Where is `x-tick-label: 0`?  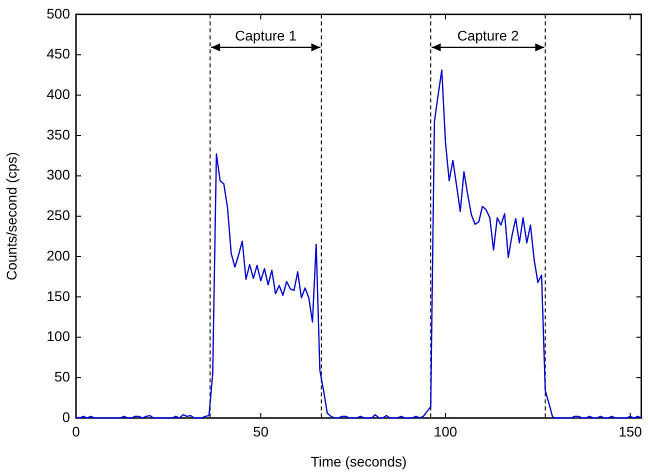 x-tick-label: 0 is located at coordinates (76, 431).